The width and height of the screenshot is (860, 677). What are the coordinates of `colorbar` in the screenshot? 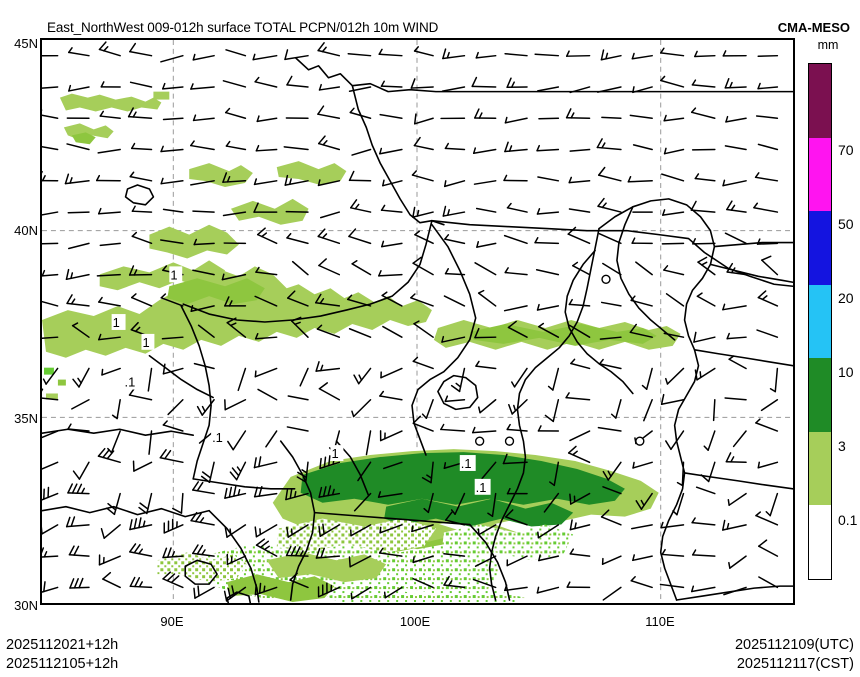 It's located at (820, 321).